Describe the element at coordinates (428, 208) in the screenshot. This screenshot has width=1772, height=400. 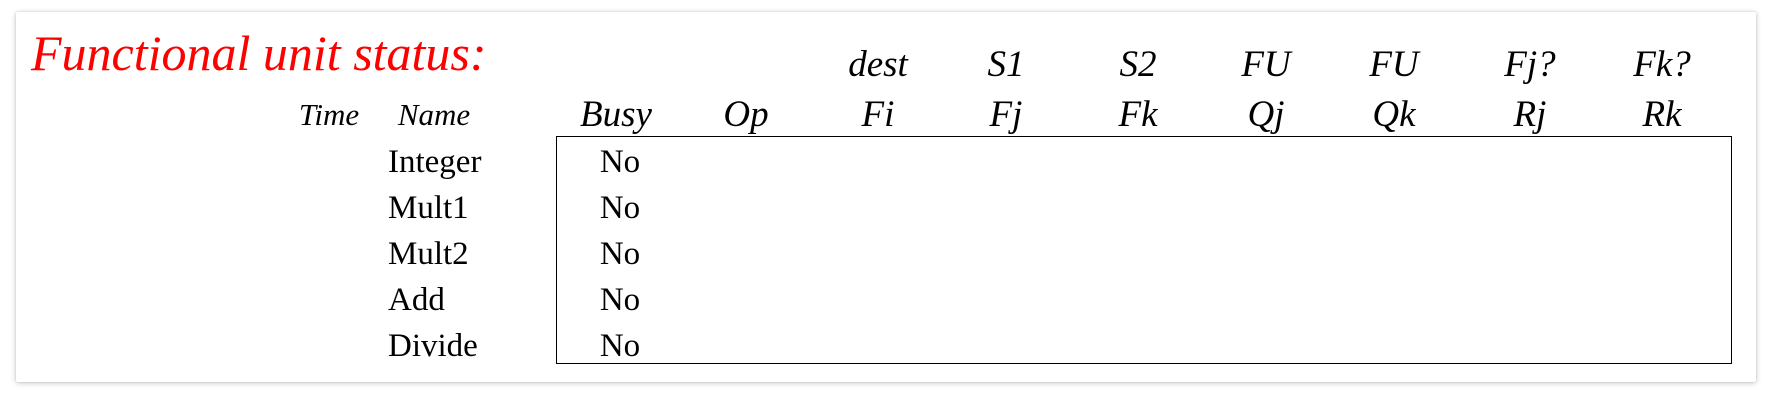
I see `unit-name-mult1: Mult1` at that location.